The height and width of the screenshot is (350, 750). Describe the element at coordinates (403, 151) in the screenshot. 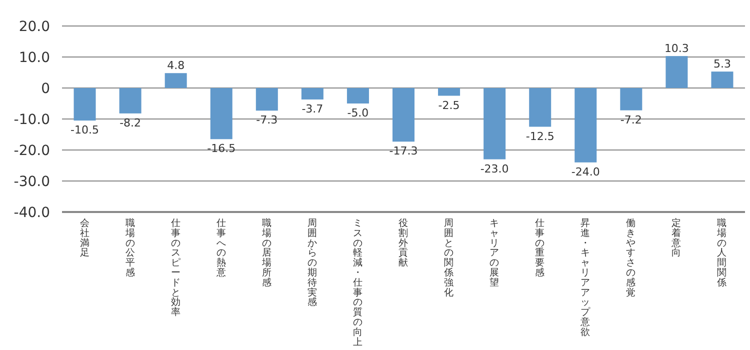

I see `data-label: -17.3` at that location.